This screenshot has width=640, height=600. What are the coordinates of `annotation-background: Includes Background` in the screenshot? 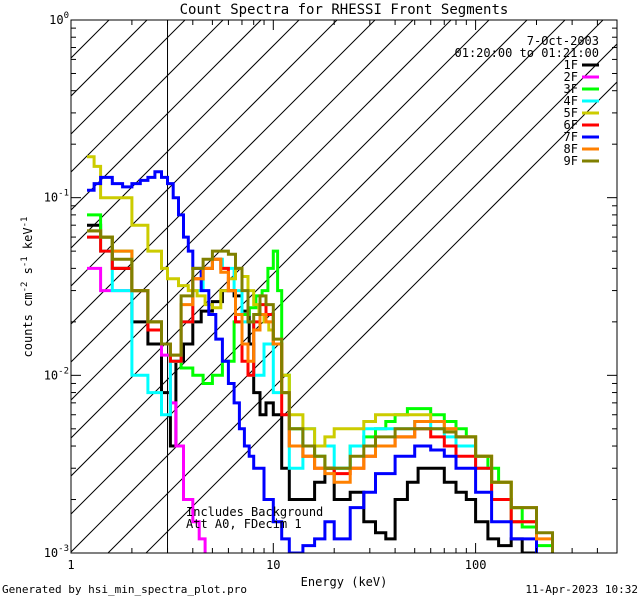 It's located at (254, 512).